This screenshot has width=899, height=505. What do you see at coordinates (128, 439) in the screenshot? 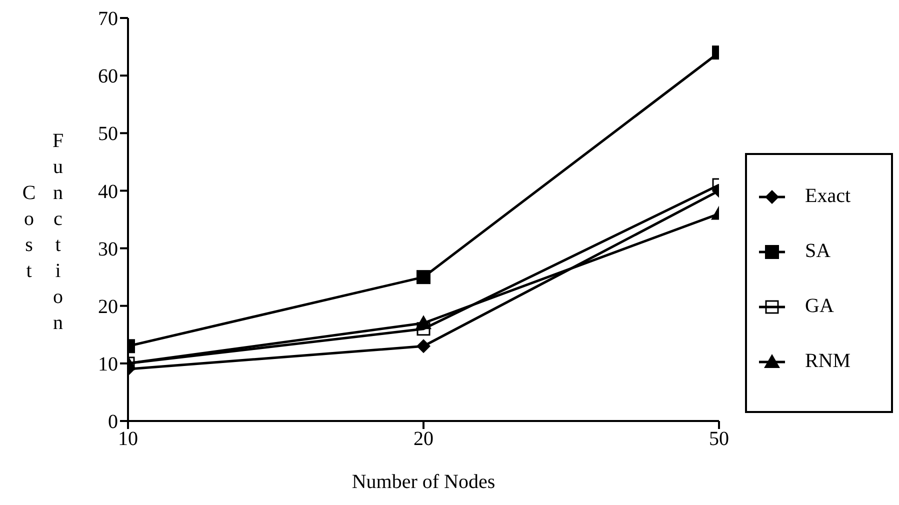
I see `x-tick-label: 10` at bounding box center [128, 439].